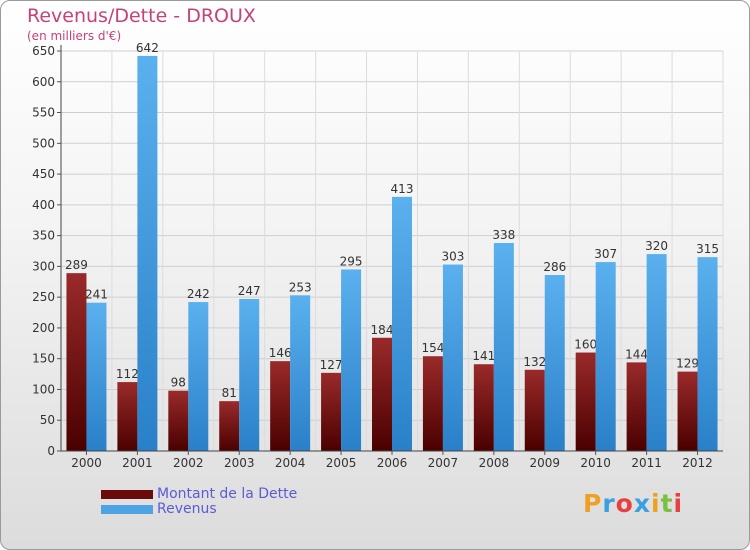 The image size is (750, 550). I want to click on x-tick-label: 2012, so click(697, 463).